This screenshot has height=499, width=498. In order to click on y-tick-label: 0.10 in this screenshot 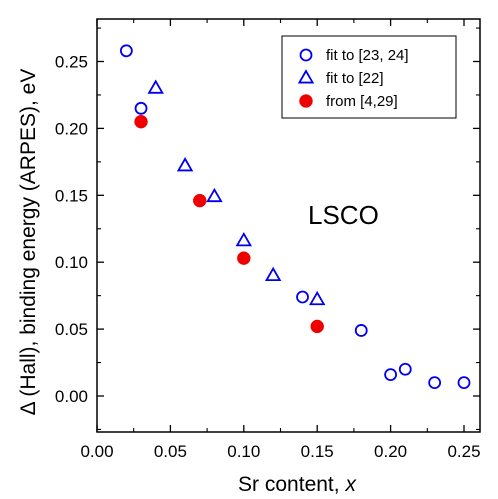, I will do `click(71, 262)`.